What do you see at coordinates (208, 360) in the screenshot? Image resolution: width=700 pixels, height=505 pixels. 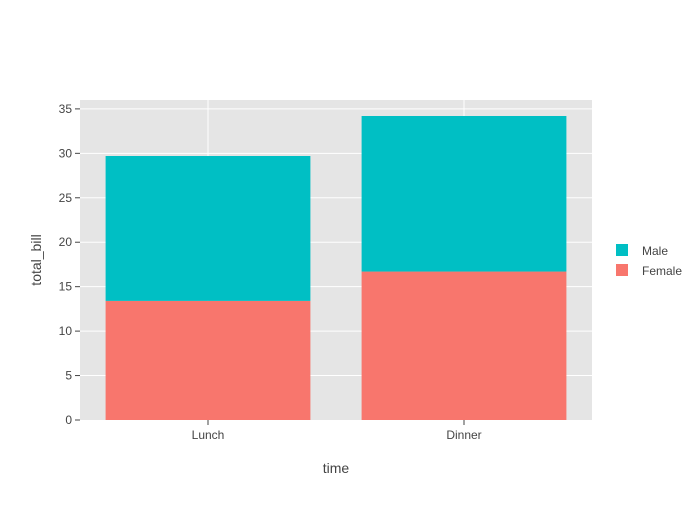 I see `bar-female-lunch` at bounding box center [208, 360].